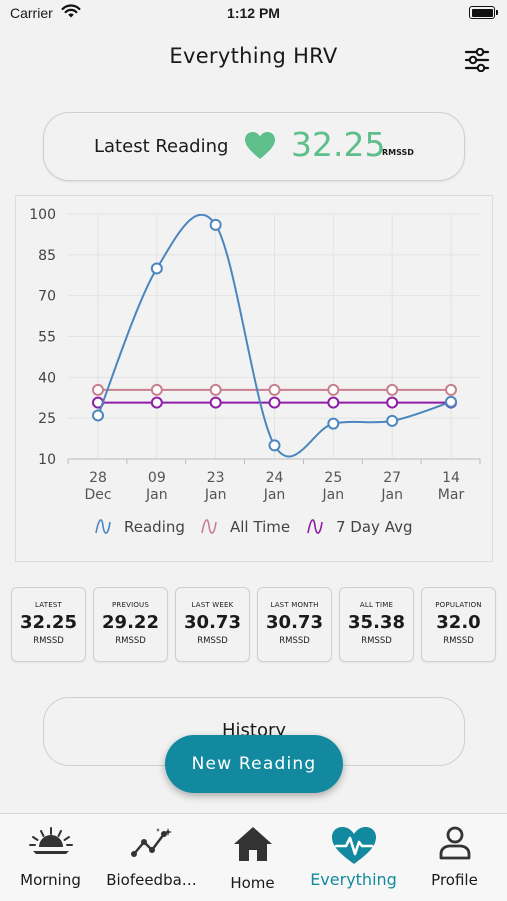 The width and height of the screenshot is (507, 901). I want to click on filter-settings-button, so click(477, 60).